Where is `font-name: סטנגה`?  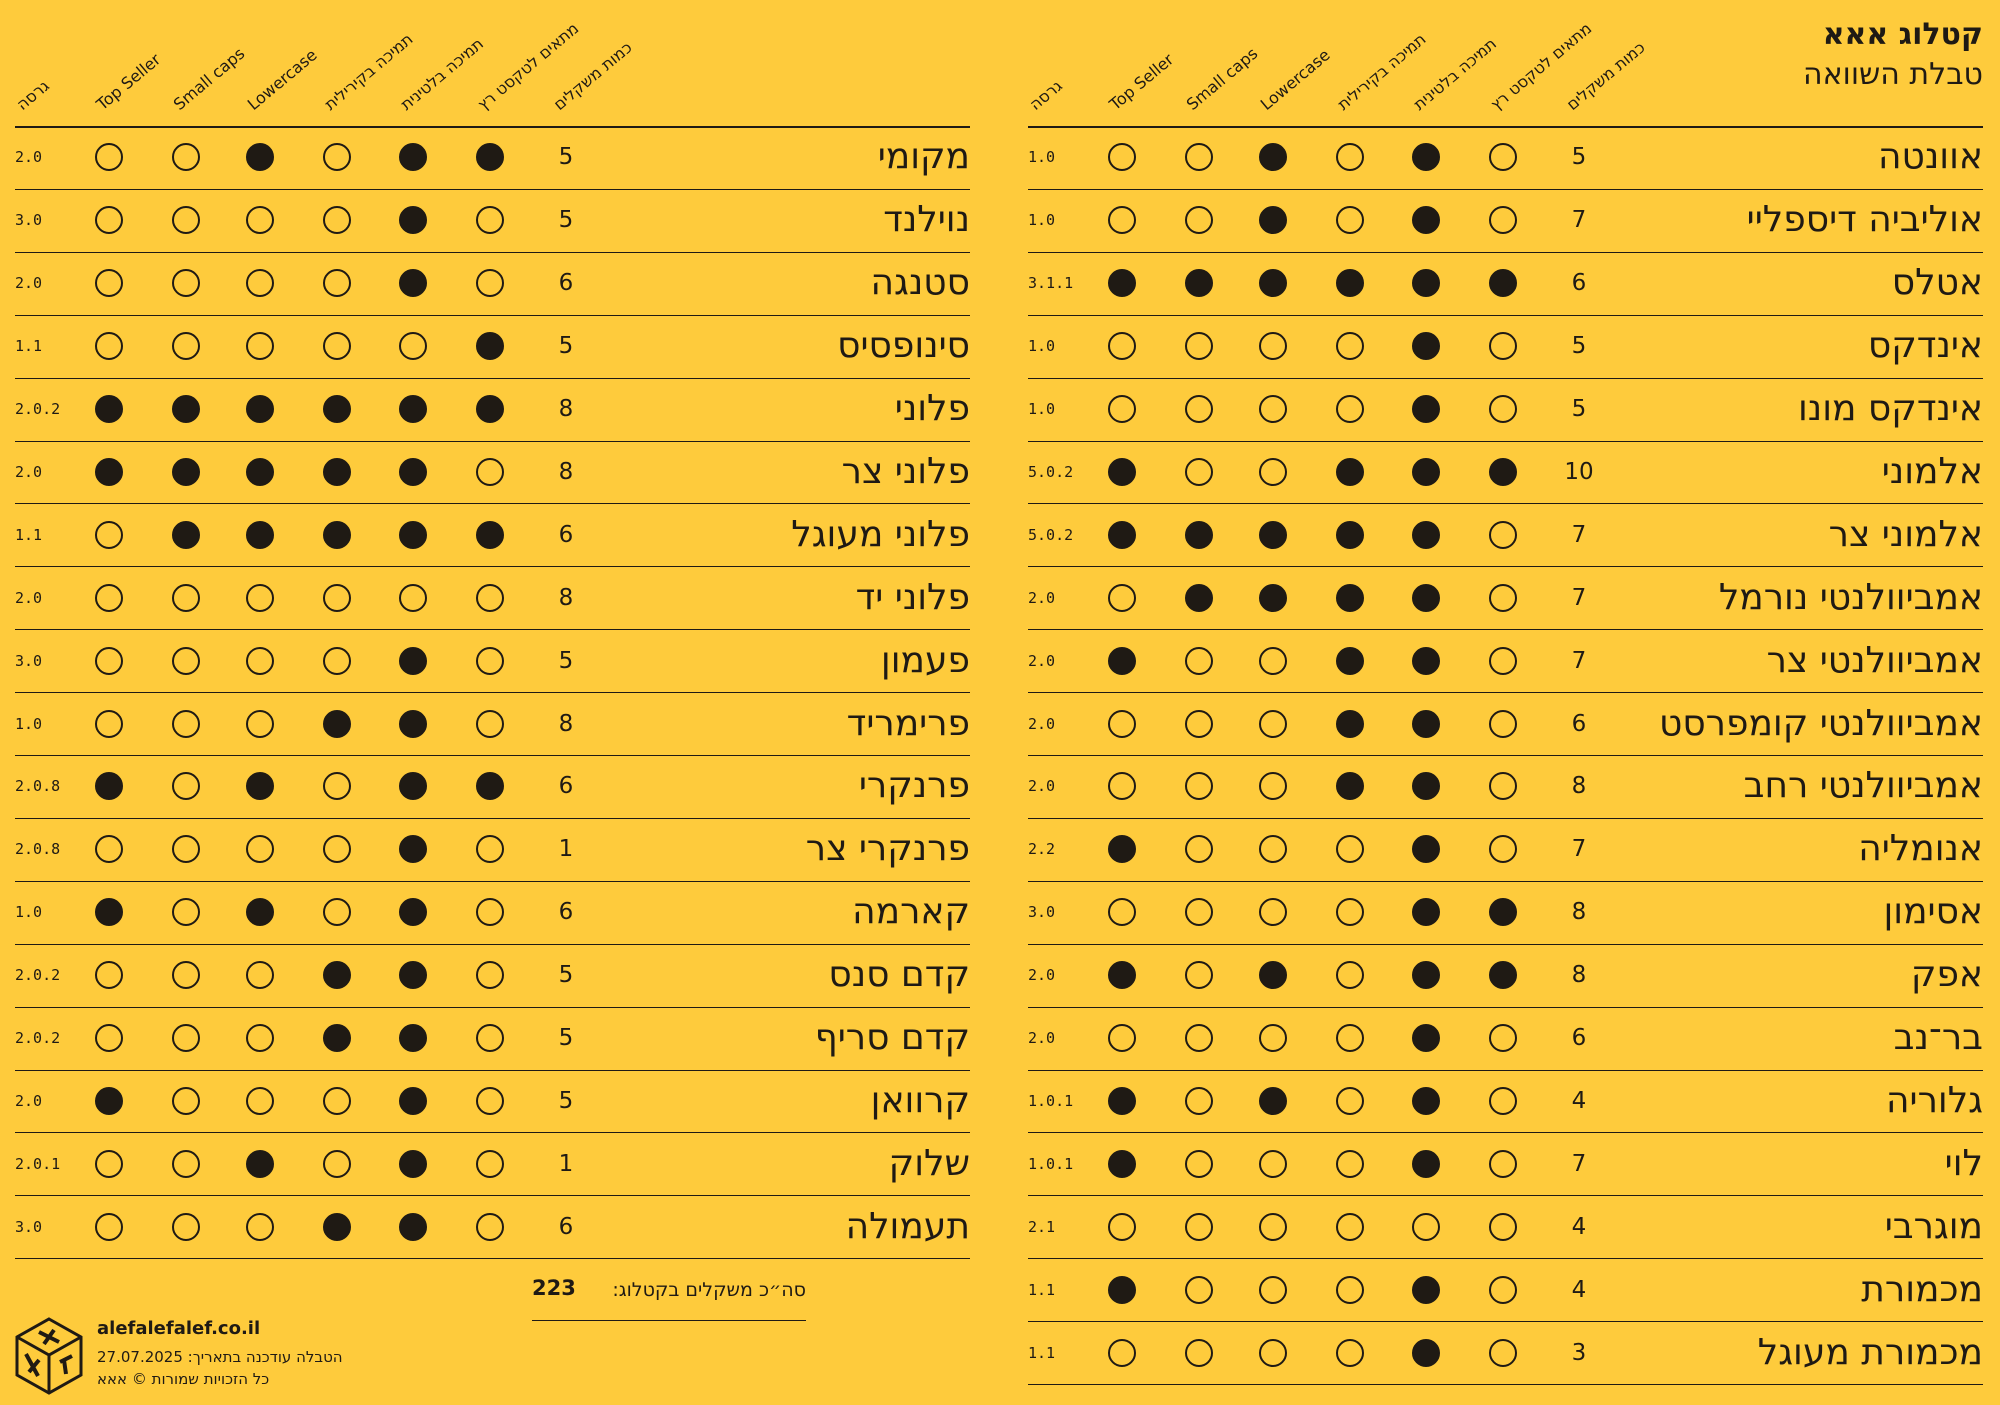
font-name: סטנגה is located at coordinates (920, 283).